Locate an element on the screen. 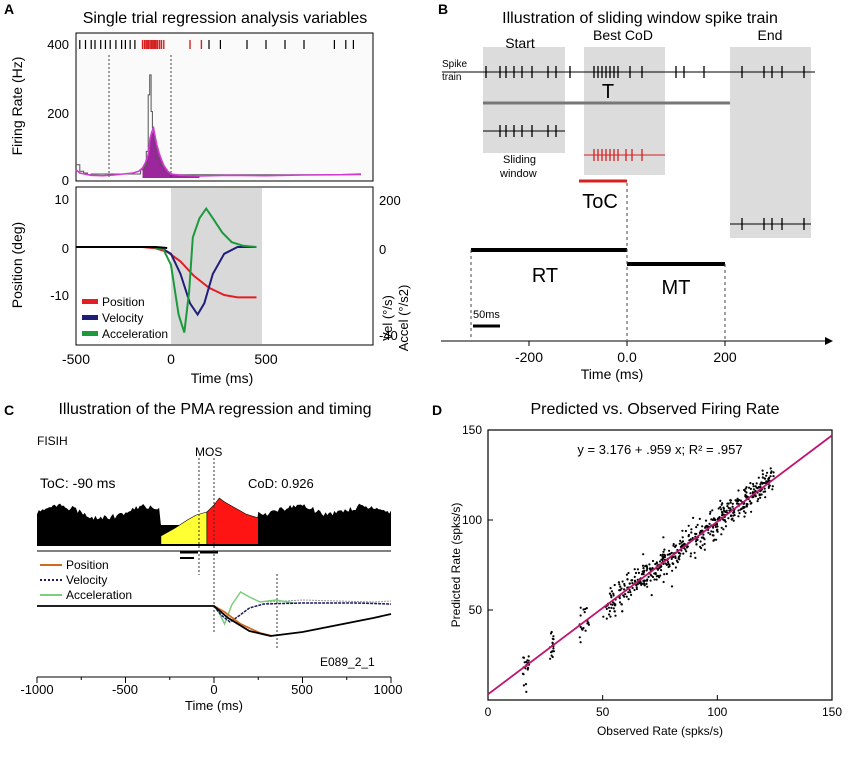 This screenshot has height=757, width=851. raster-spikes is located at coordinates (216, 44).